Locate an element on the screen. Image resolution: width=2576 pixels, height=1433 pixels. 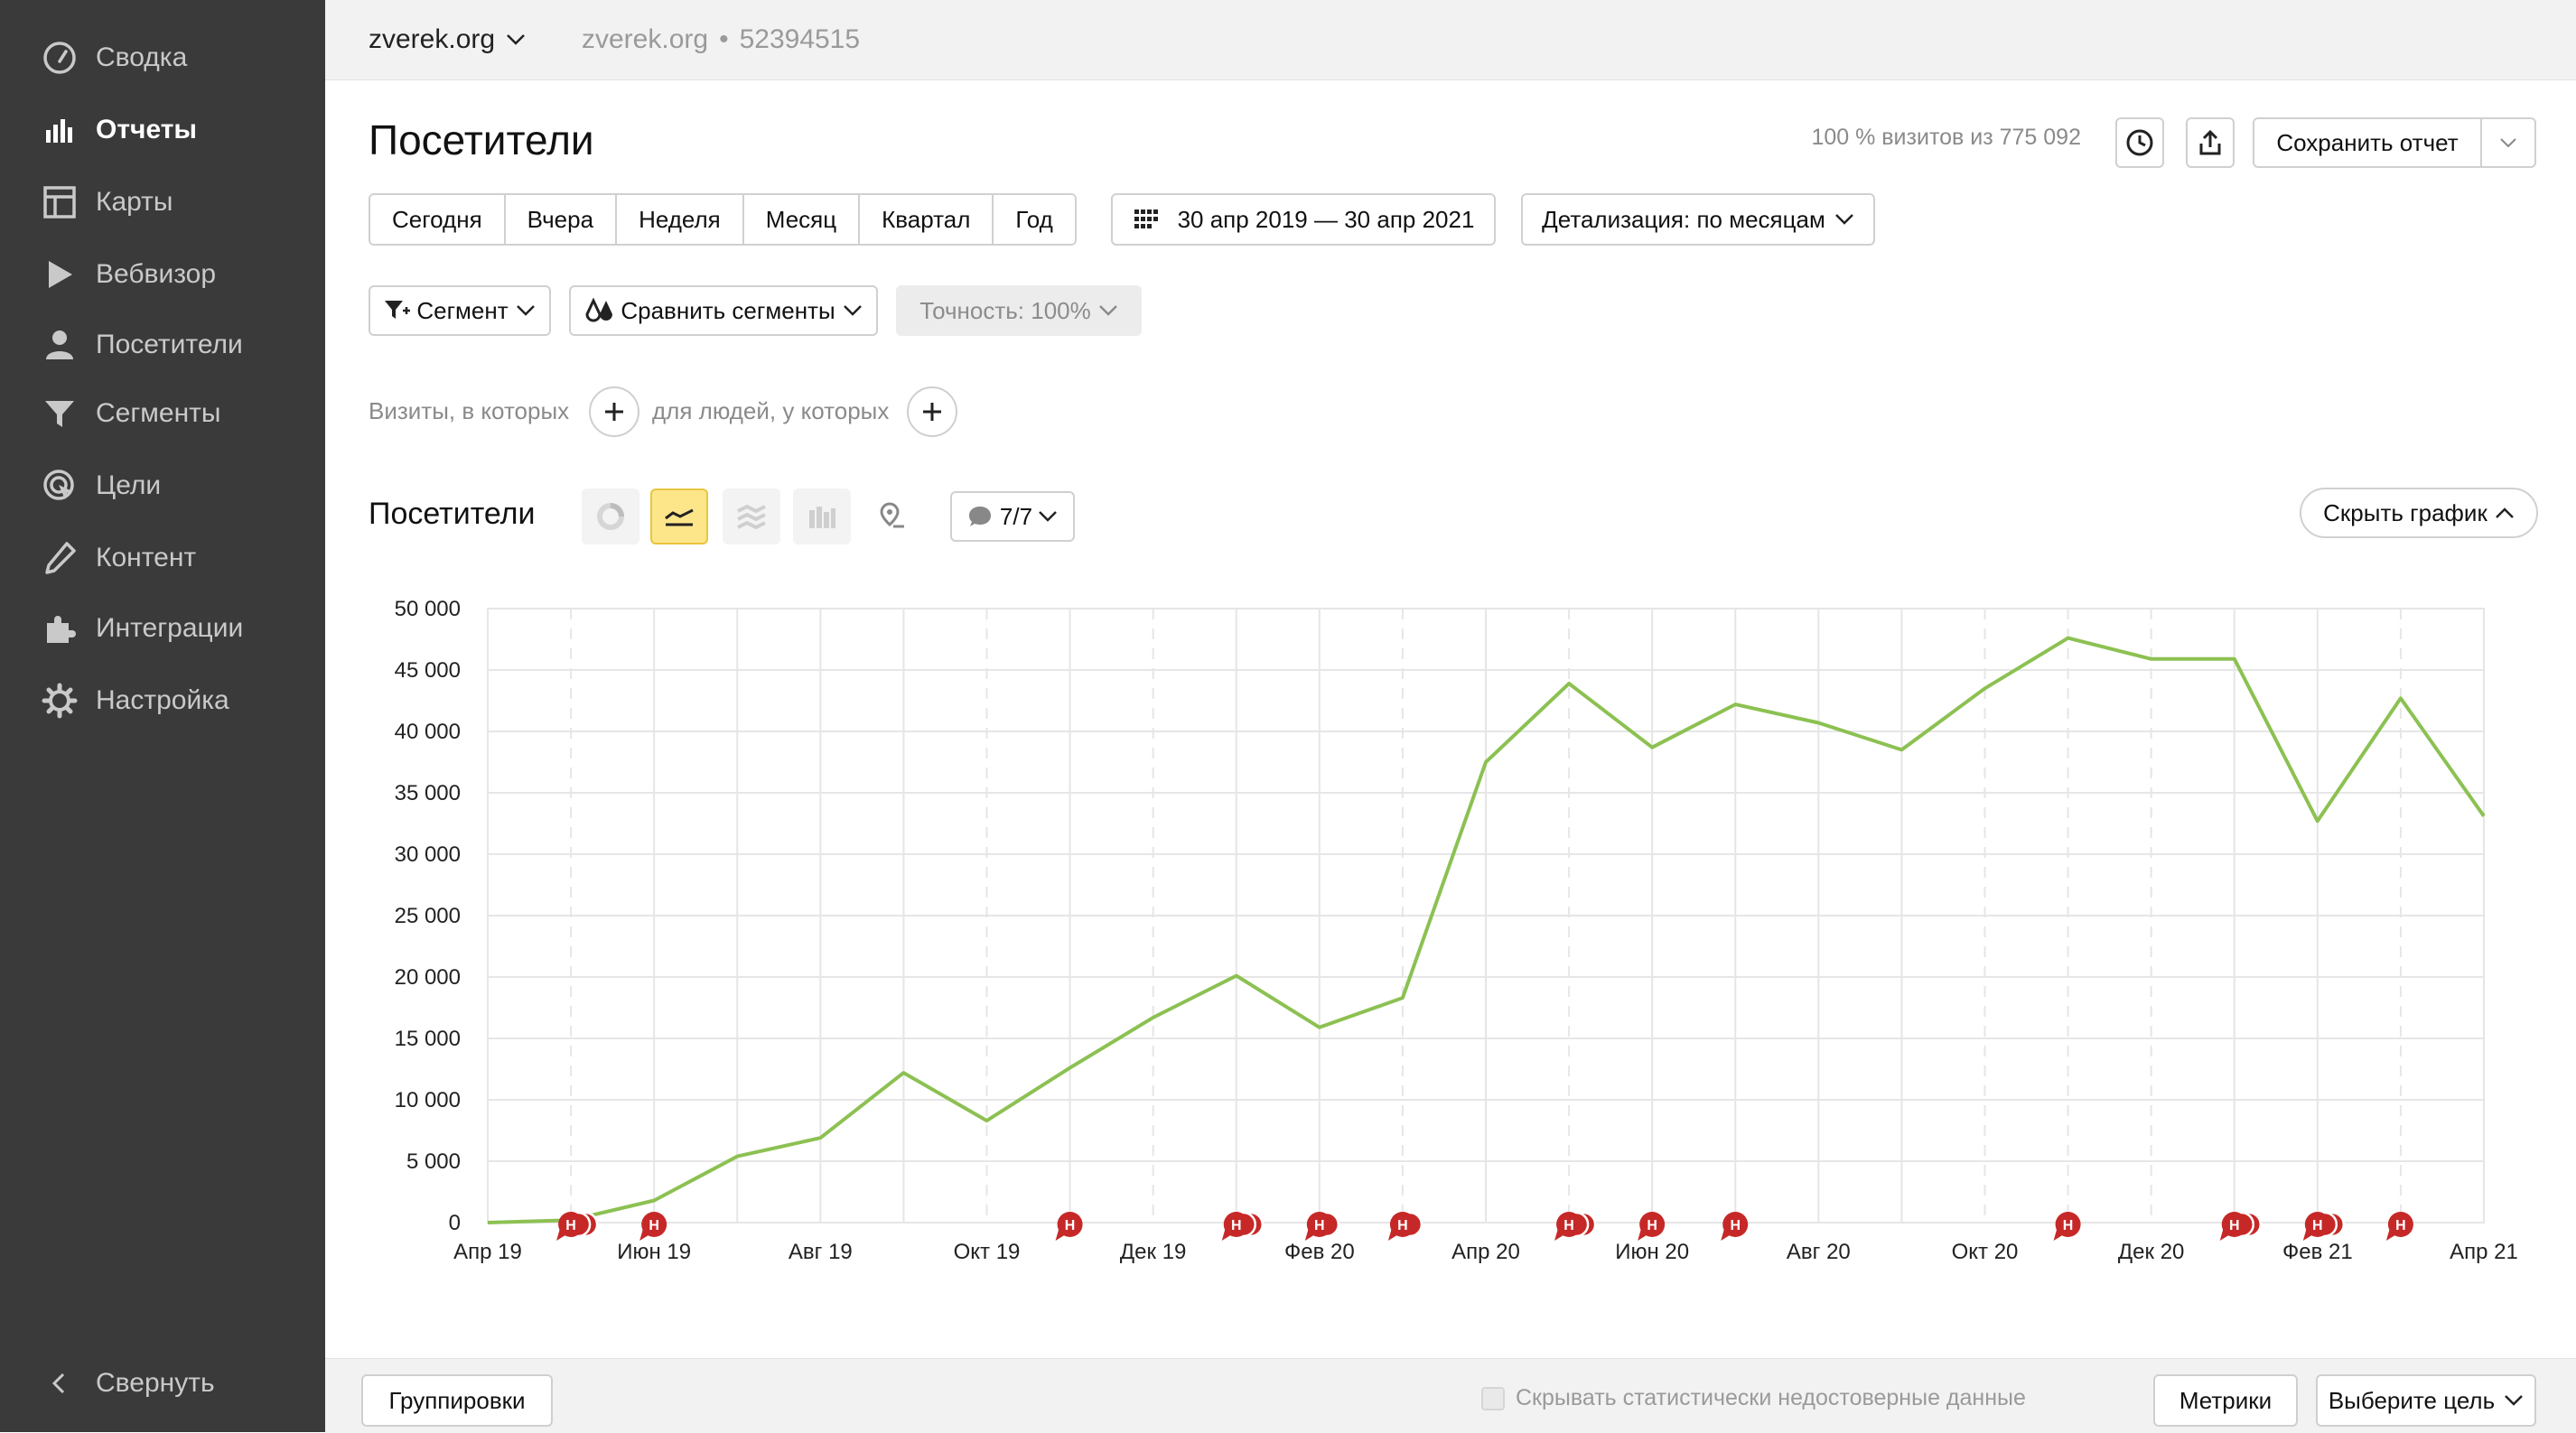
sidebar-item-segments: Сегменты is located at coordinates (130, 413).